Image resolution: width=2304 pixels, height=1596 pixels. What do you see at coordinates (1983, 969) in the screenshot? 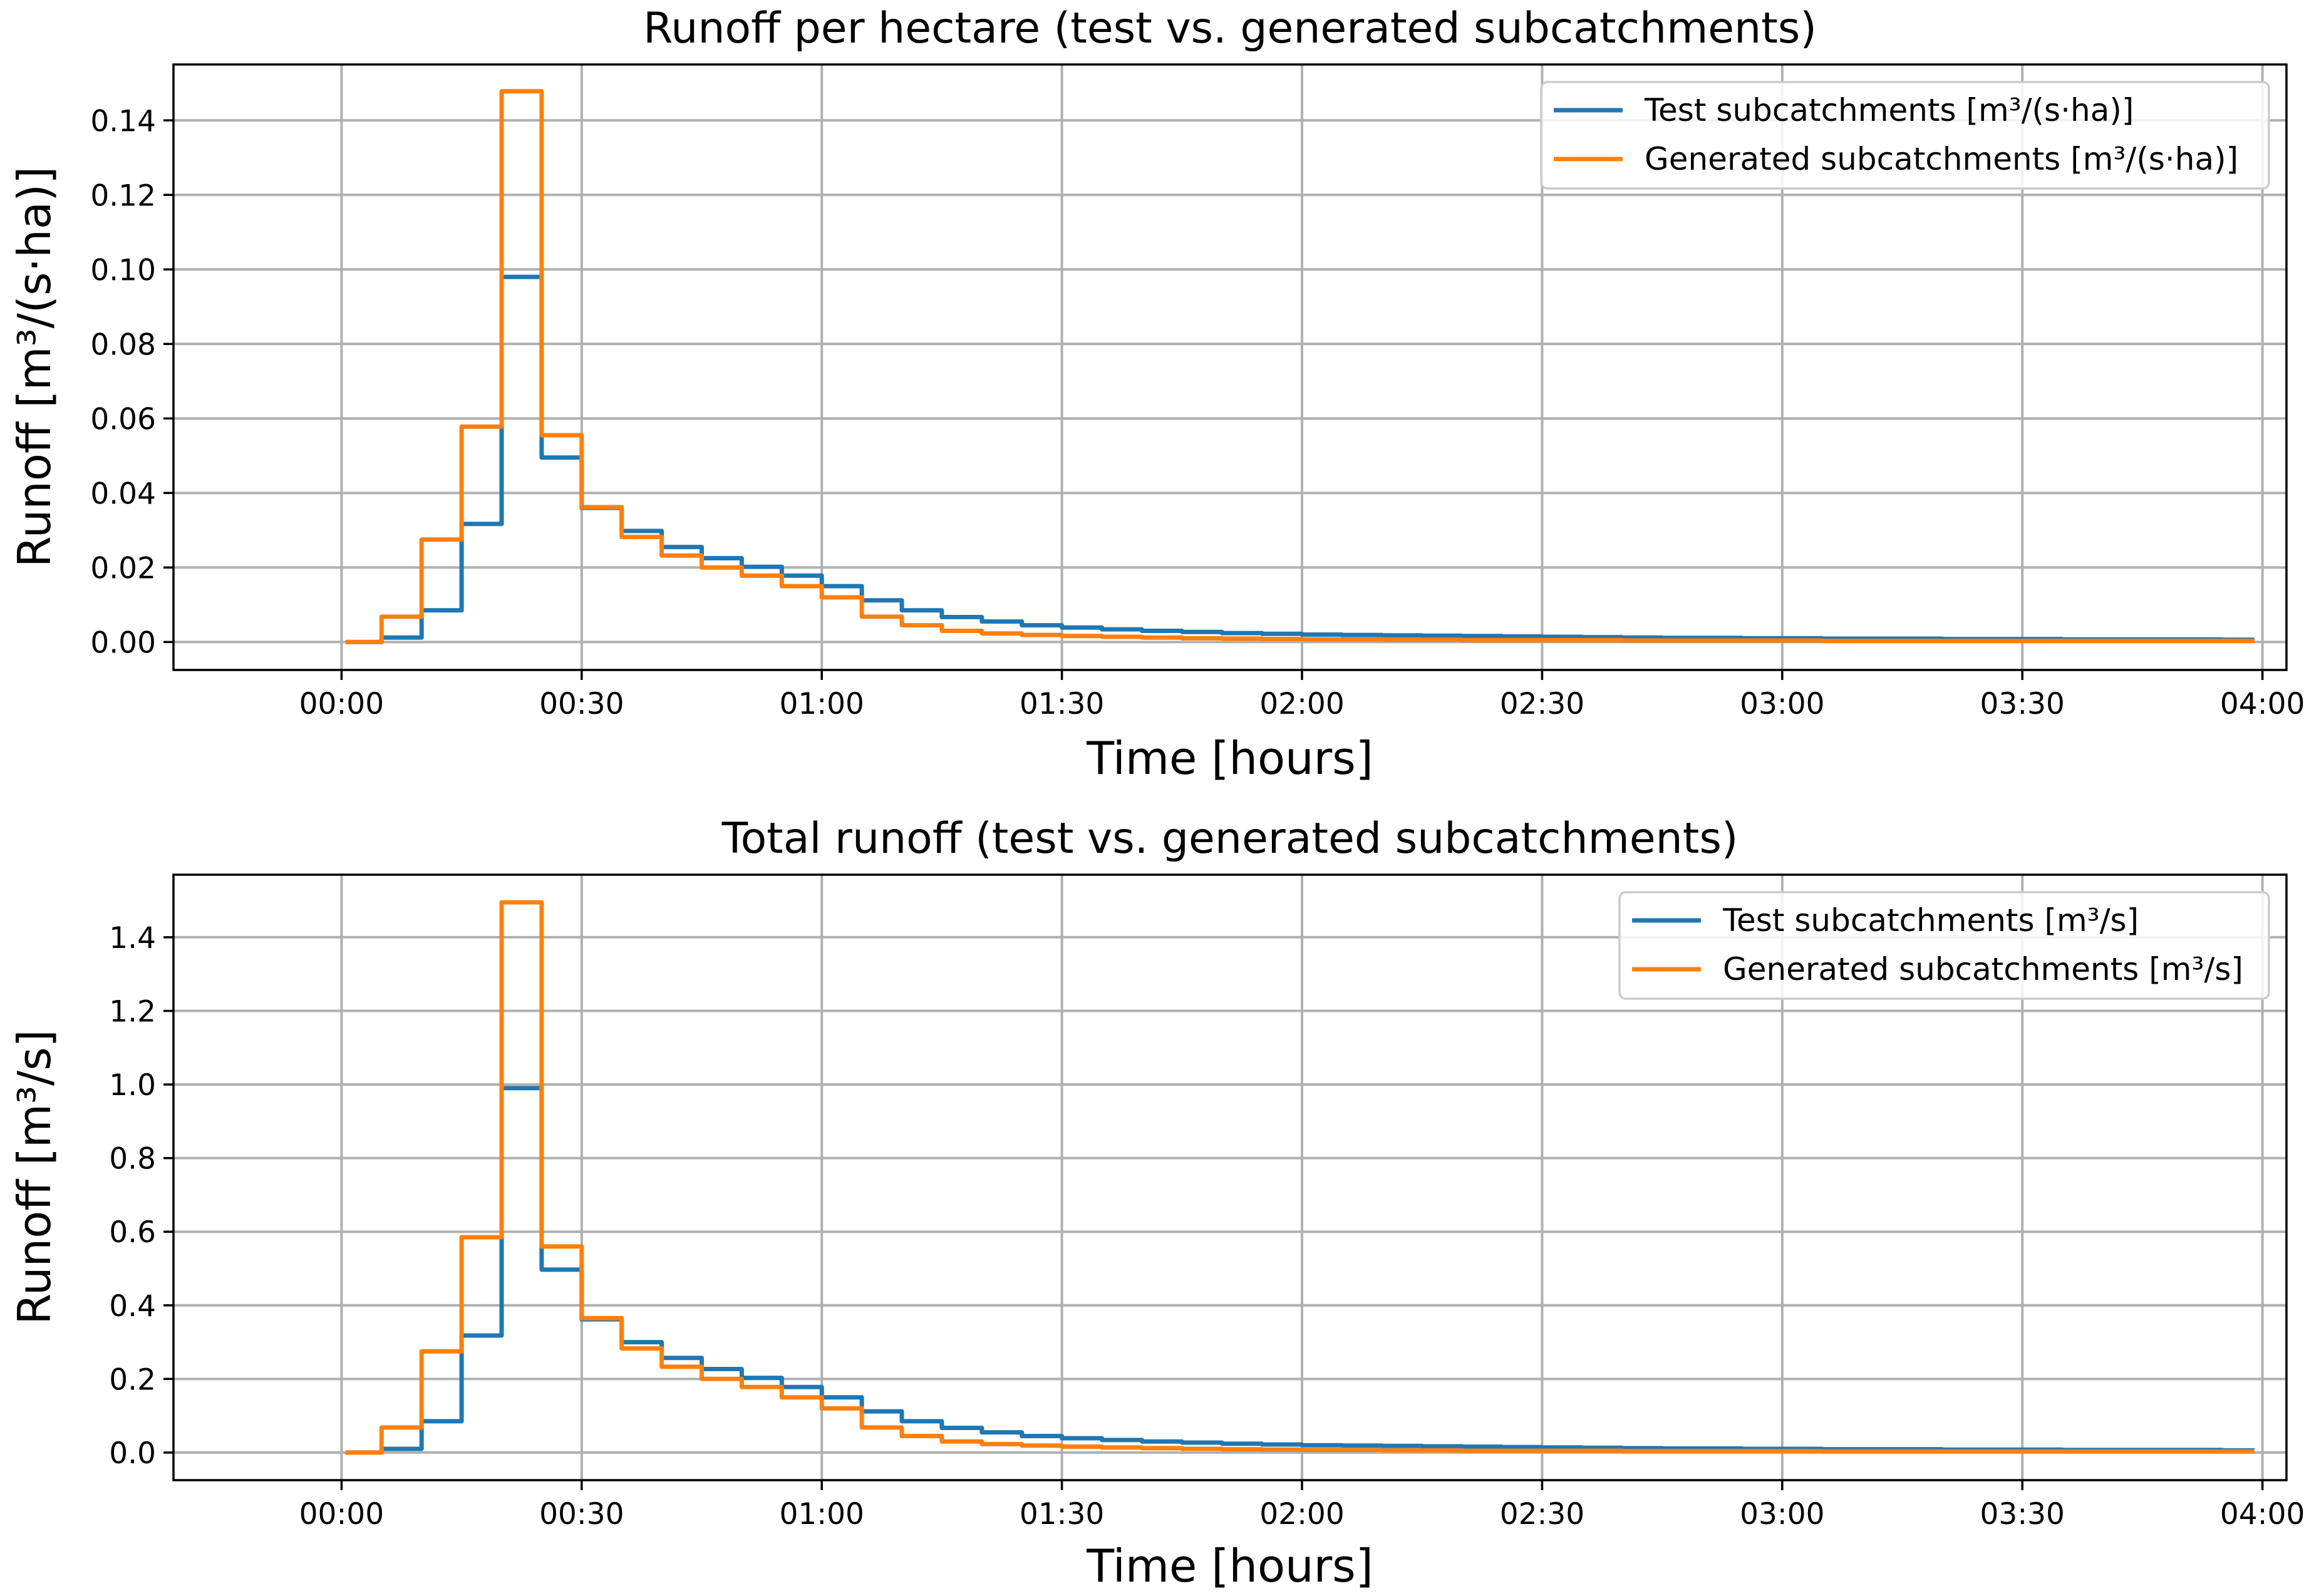
I see `legend-label: Generated subcatchments [m³/s]` at bounding box center [1983, 969].